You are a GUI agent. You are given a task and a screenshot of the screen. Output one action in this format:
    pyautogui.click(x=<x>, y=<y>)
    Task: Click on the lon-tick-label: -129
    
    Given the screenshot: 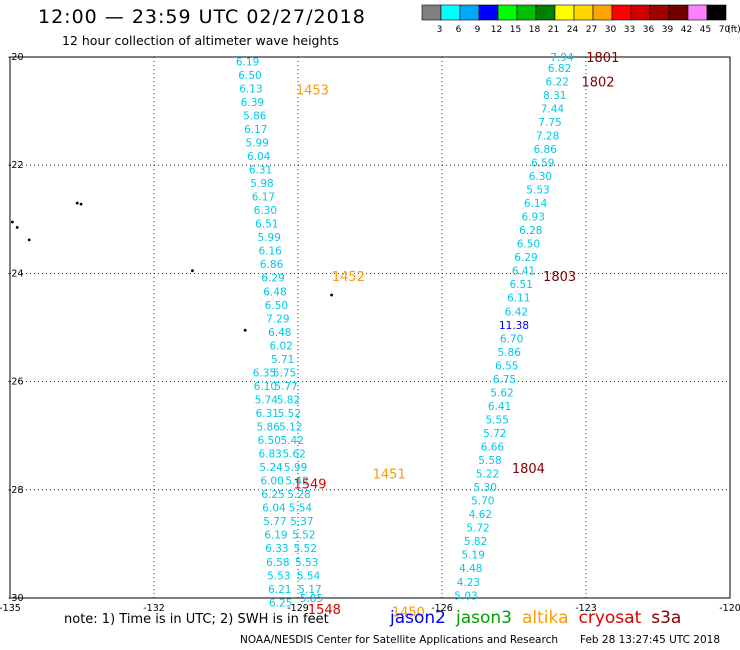 What is the action you would take?
    pyautogui.click(x=298, y=608)
    